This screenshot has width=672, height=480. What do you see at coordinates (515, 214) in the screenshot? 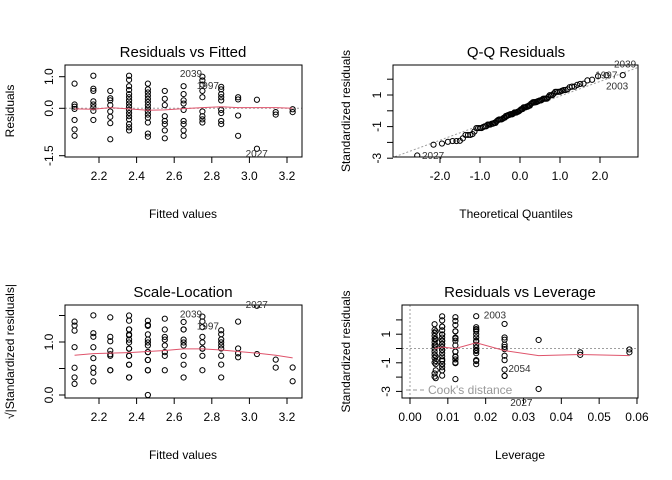
I see `x-axis-label: Theoretical Quantiles` at bounding box center [515, 214].